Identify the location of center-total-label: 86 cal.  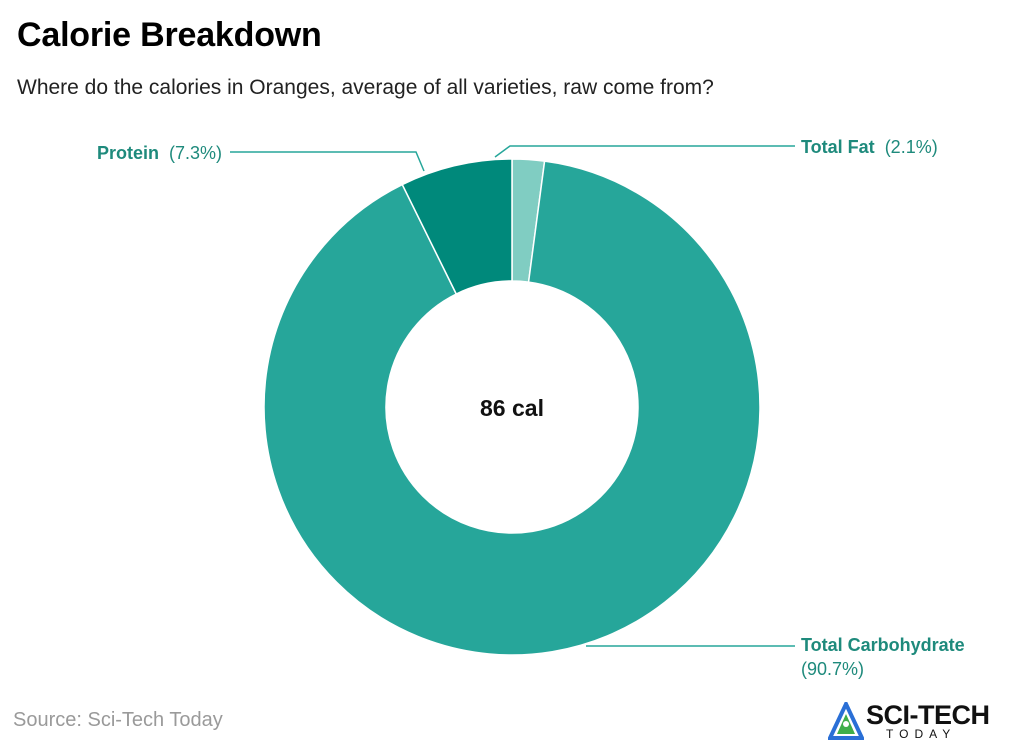
(512, 408).